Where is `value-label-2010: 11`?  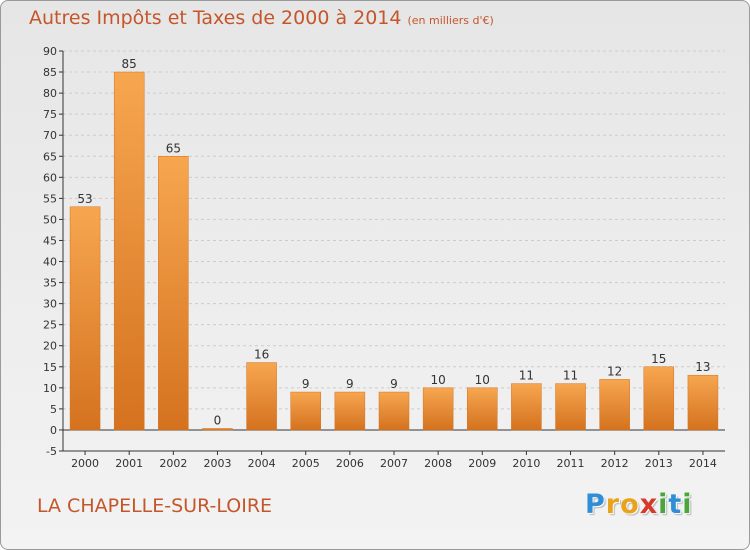 value-label-2010: 11 is located at coordinates (526, 376).